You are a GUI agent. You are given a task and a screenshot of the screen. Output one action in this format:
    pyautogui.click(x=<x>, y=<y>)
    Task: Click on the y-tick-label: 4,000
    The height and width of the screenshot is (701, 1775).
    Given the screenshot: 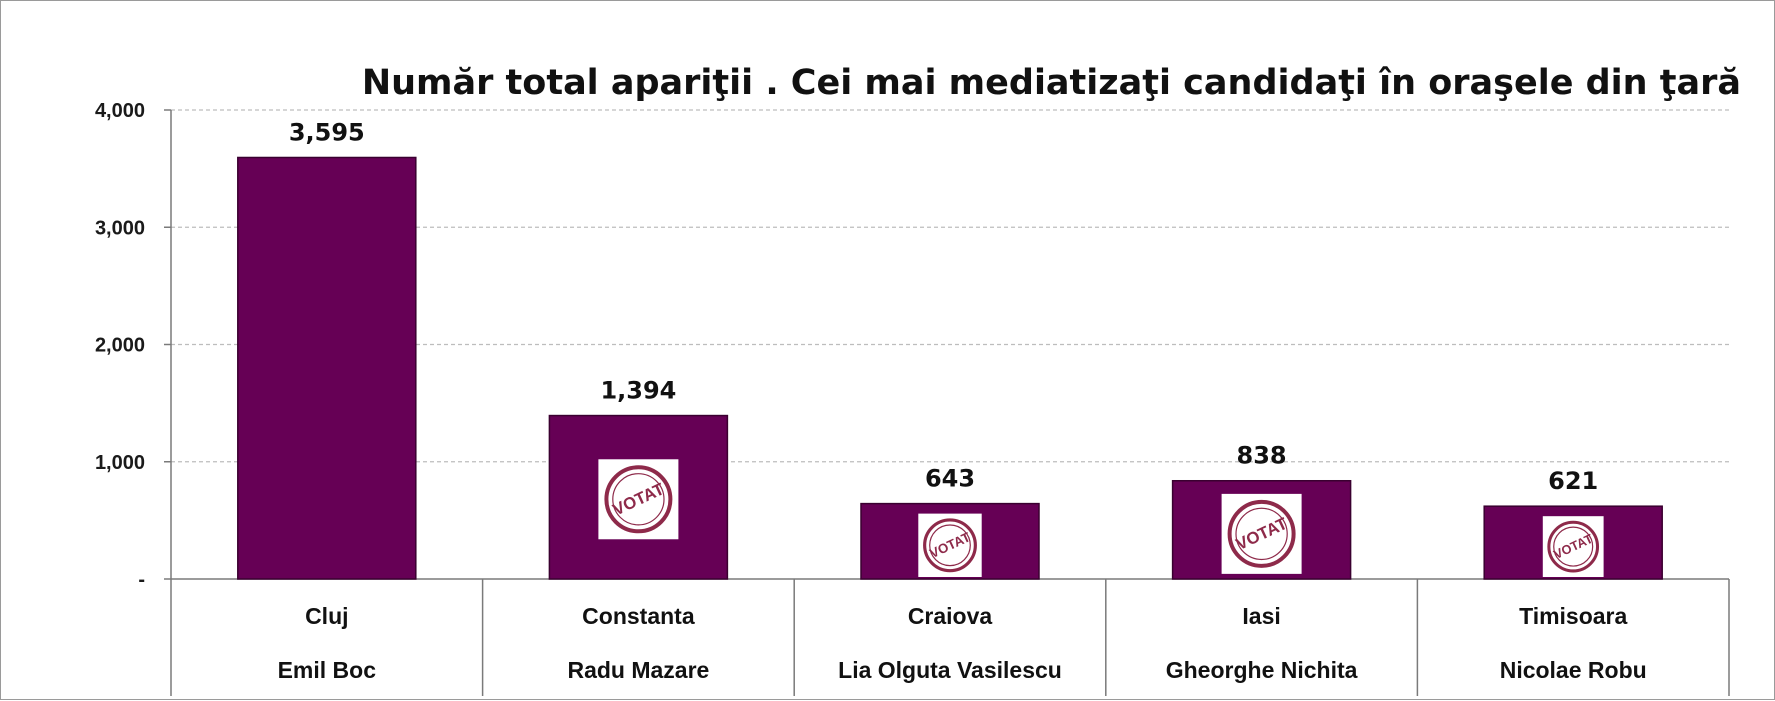 What is the action you would take?
    pyautogui.click(x=120, y=111)
    